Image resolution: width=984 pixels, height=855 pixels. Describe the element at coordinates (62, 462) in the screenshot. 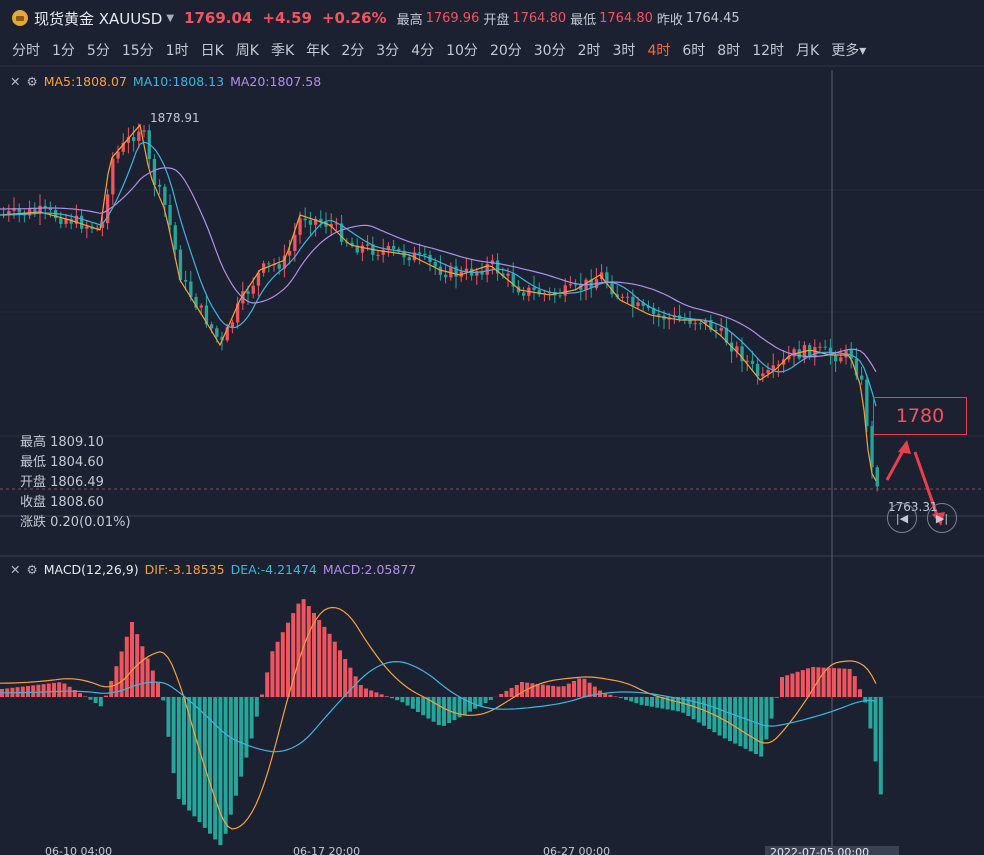

I see `ohlc-low: 最低 1804.60` at that location.